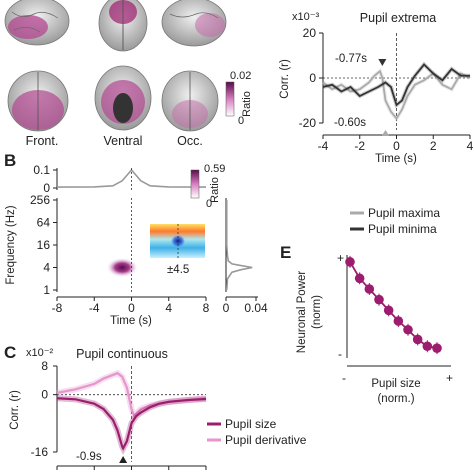 The height and width of the screenshot is (474, 474). I want to click on panel-d-xtick-label: -2, so click(359, 146).